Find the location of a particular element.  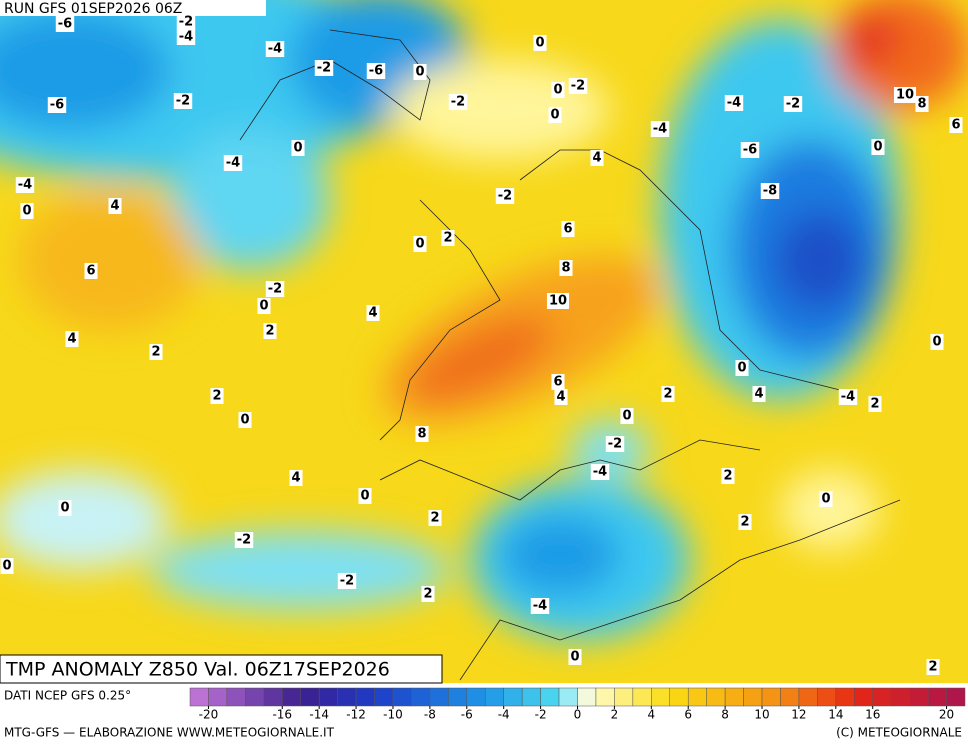

contour-label-group: 10 is located at coordinates (905, 95).